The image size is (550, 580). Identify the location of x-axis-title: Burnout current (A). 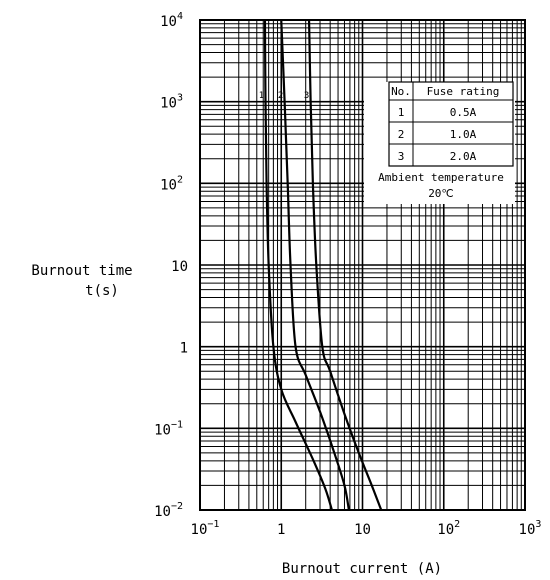
(362, 569).